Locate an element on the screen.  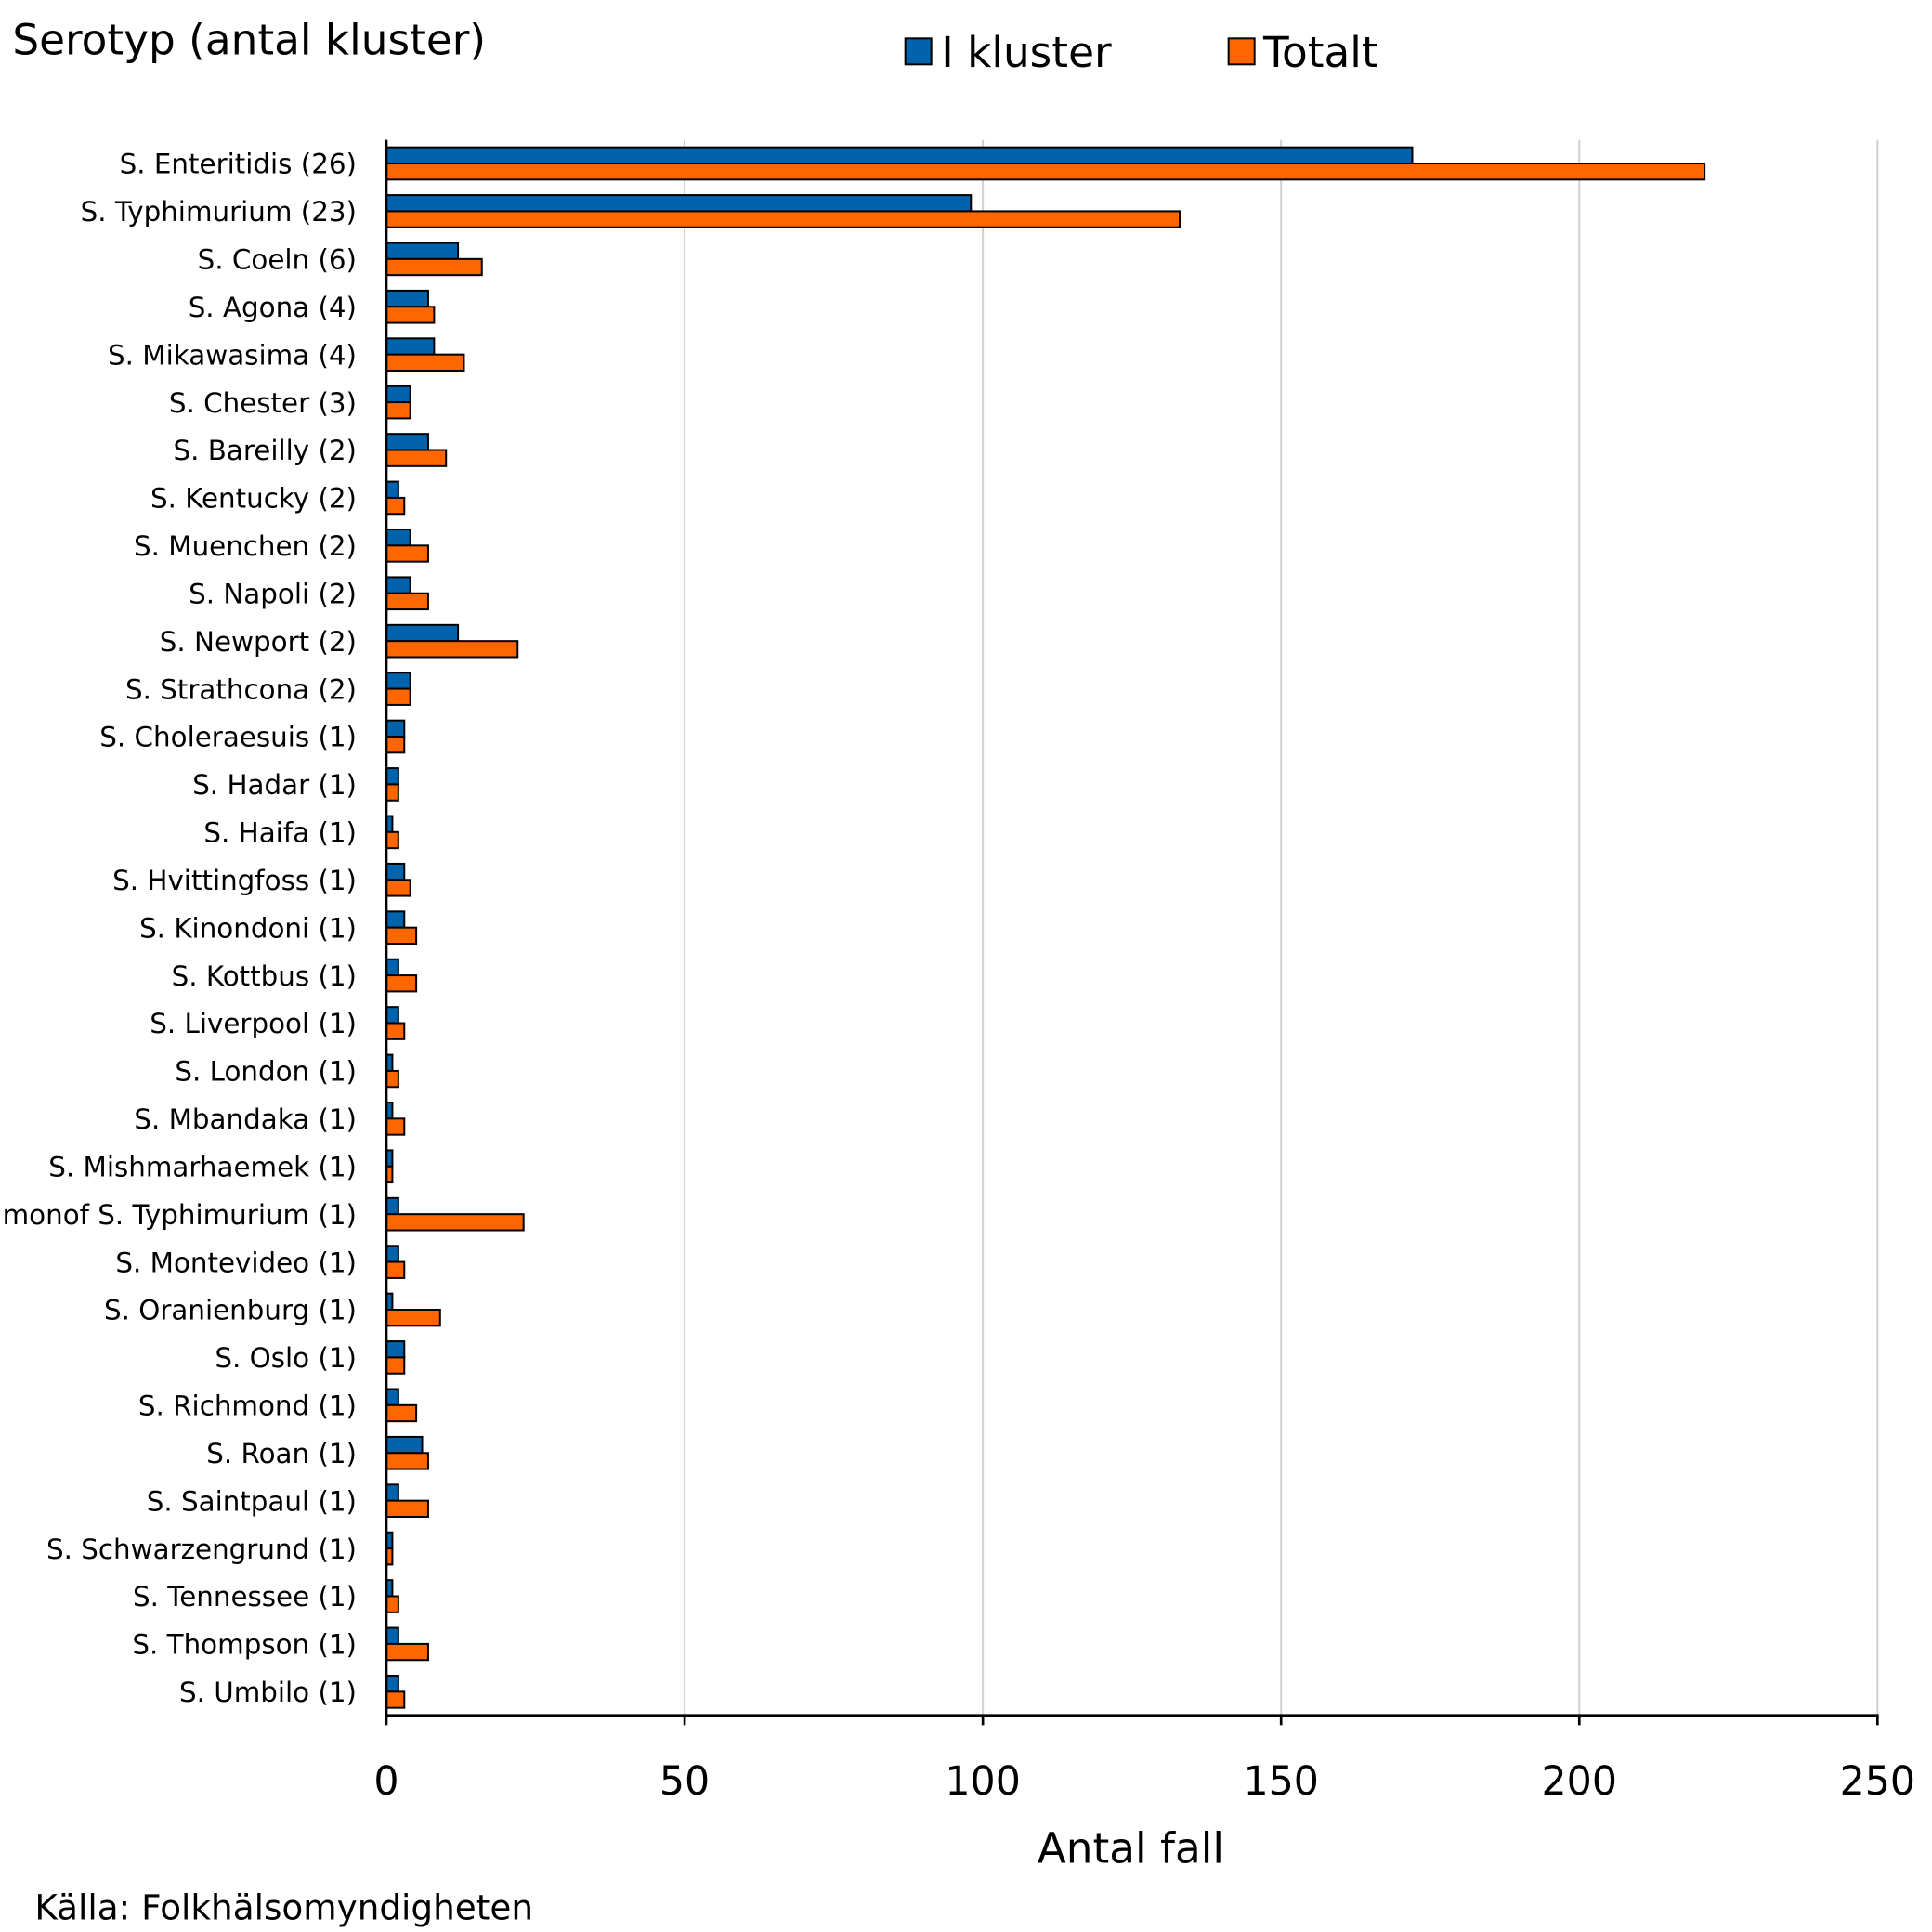
category-label: S. Typhimurium (23) is located at coordinates (219, 212).